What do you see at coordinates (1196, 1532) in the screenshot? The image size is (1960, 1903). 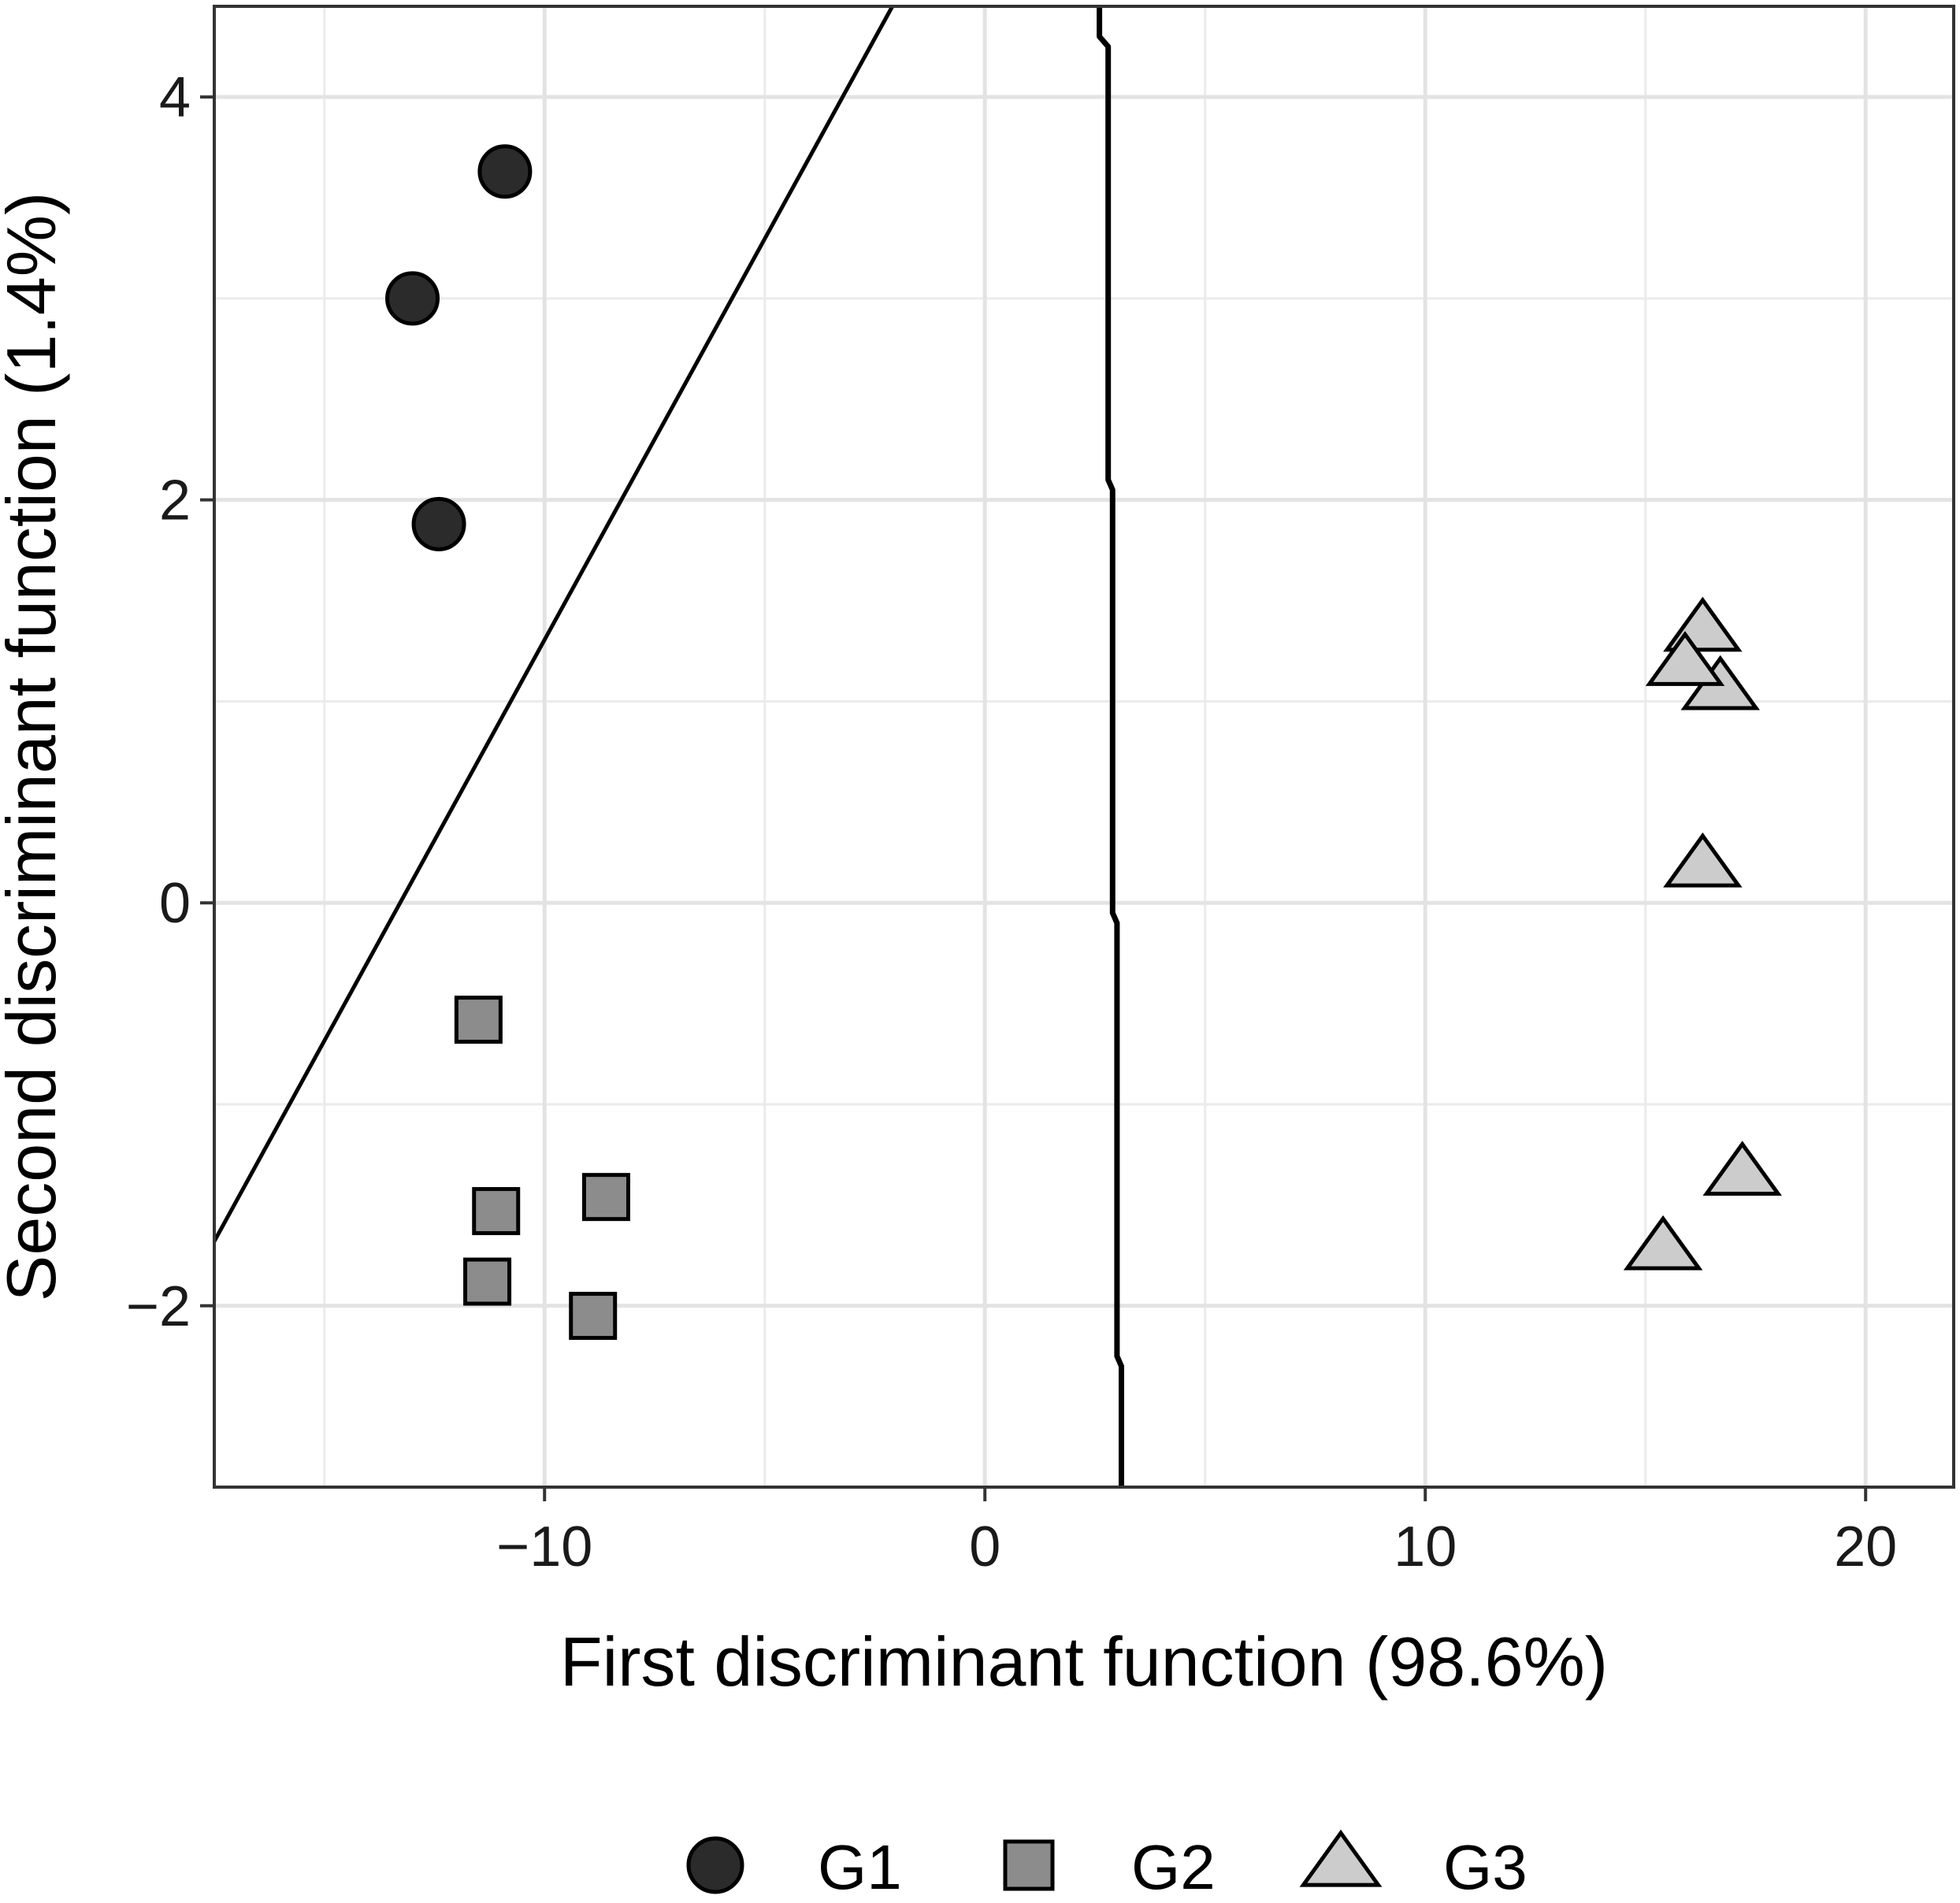 I see `x-axis-ticks: −10 0 10 20` at bounding box center [1196, 1532].